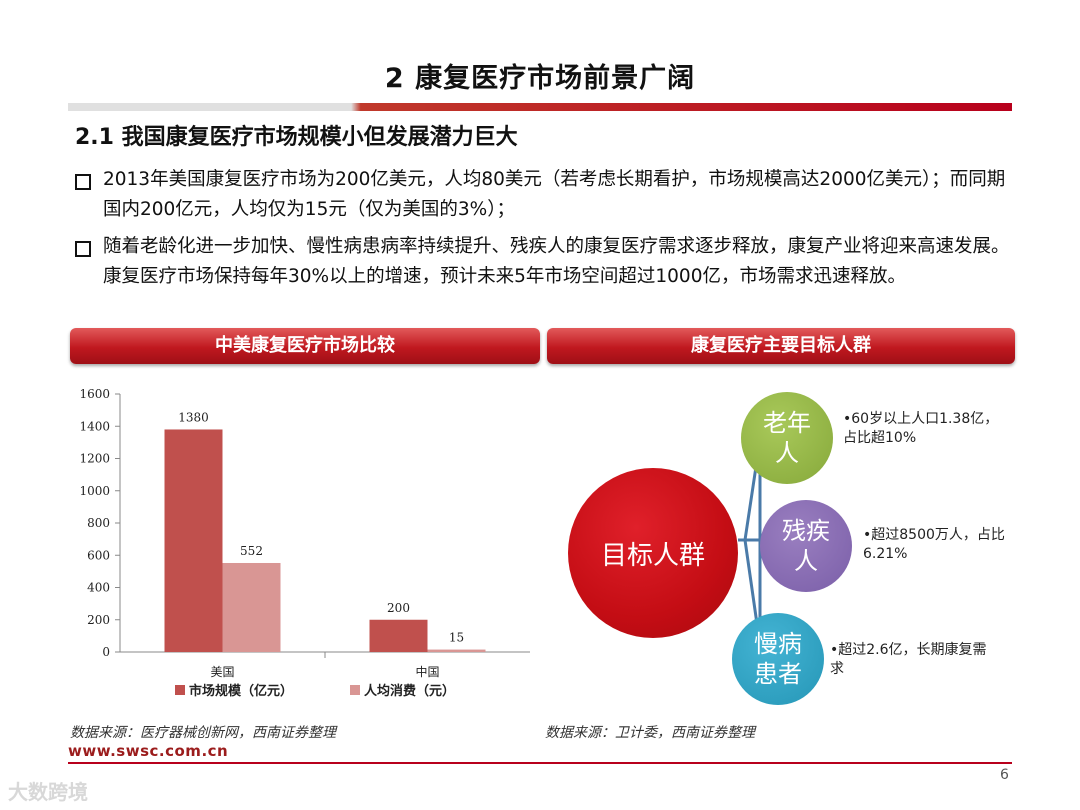 This screenshot has width=1080, height=810. What do you see at coordinates (456, 638) in the screenshot?
I see `data-label: 15` at bounding box center [456, 638].